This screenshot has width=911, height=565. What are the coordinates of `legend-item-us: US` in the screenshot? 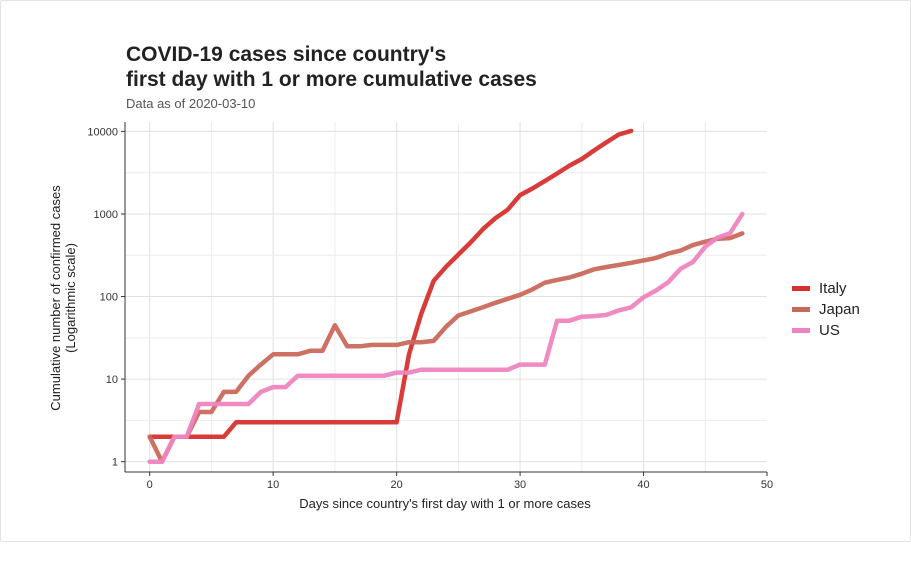 It's located at (826, 330).